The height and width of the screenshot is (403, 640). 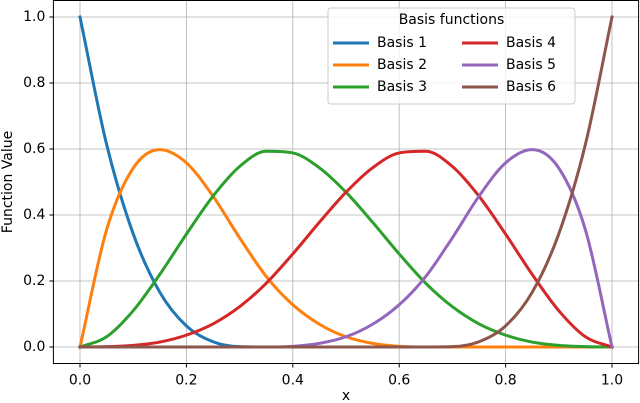 I want to click on legend-label: Basis 5, so click(x=531, y=65).